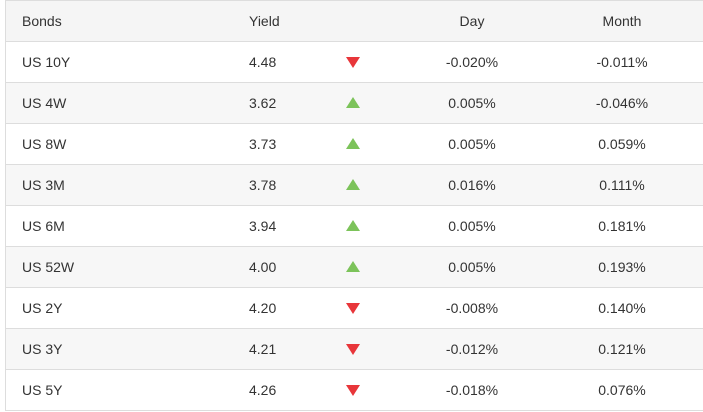 The width and height of the screenshot is (703, 412). What do you see at coordinates (622, 103) in the screenshot?
I see `table-cell: -0.046%` at bounding box center [622, 103].